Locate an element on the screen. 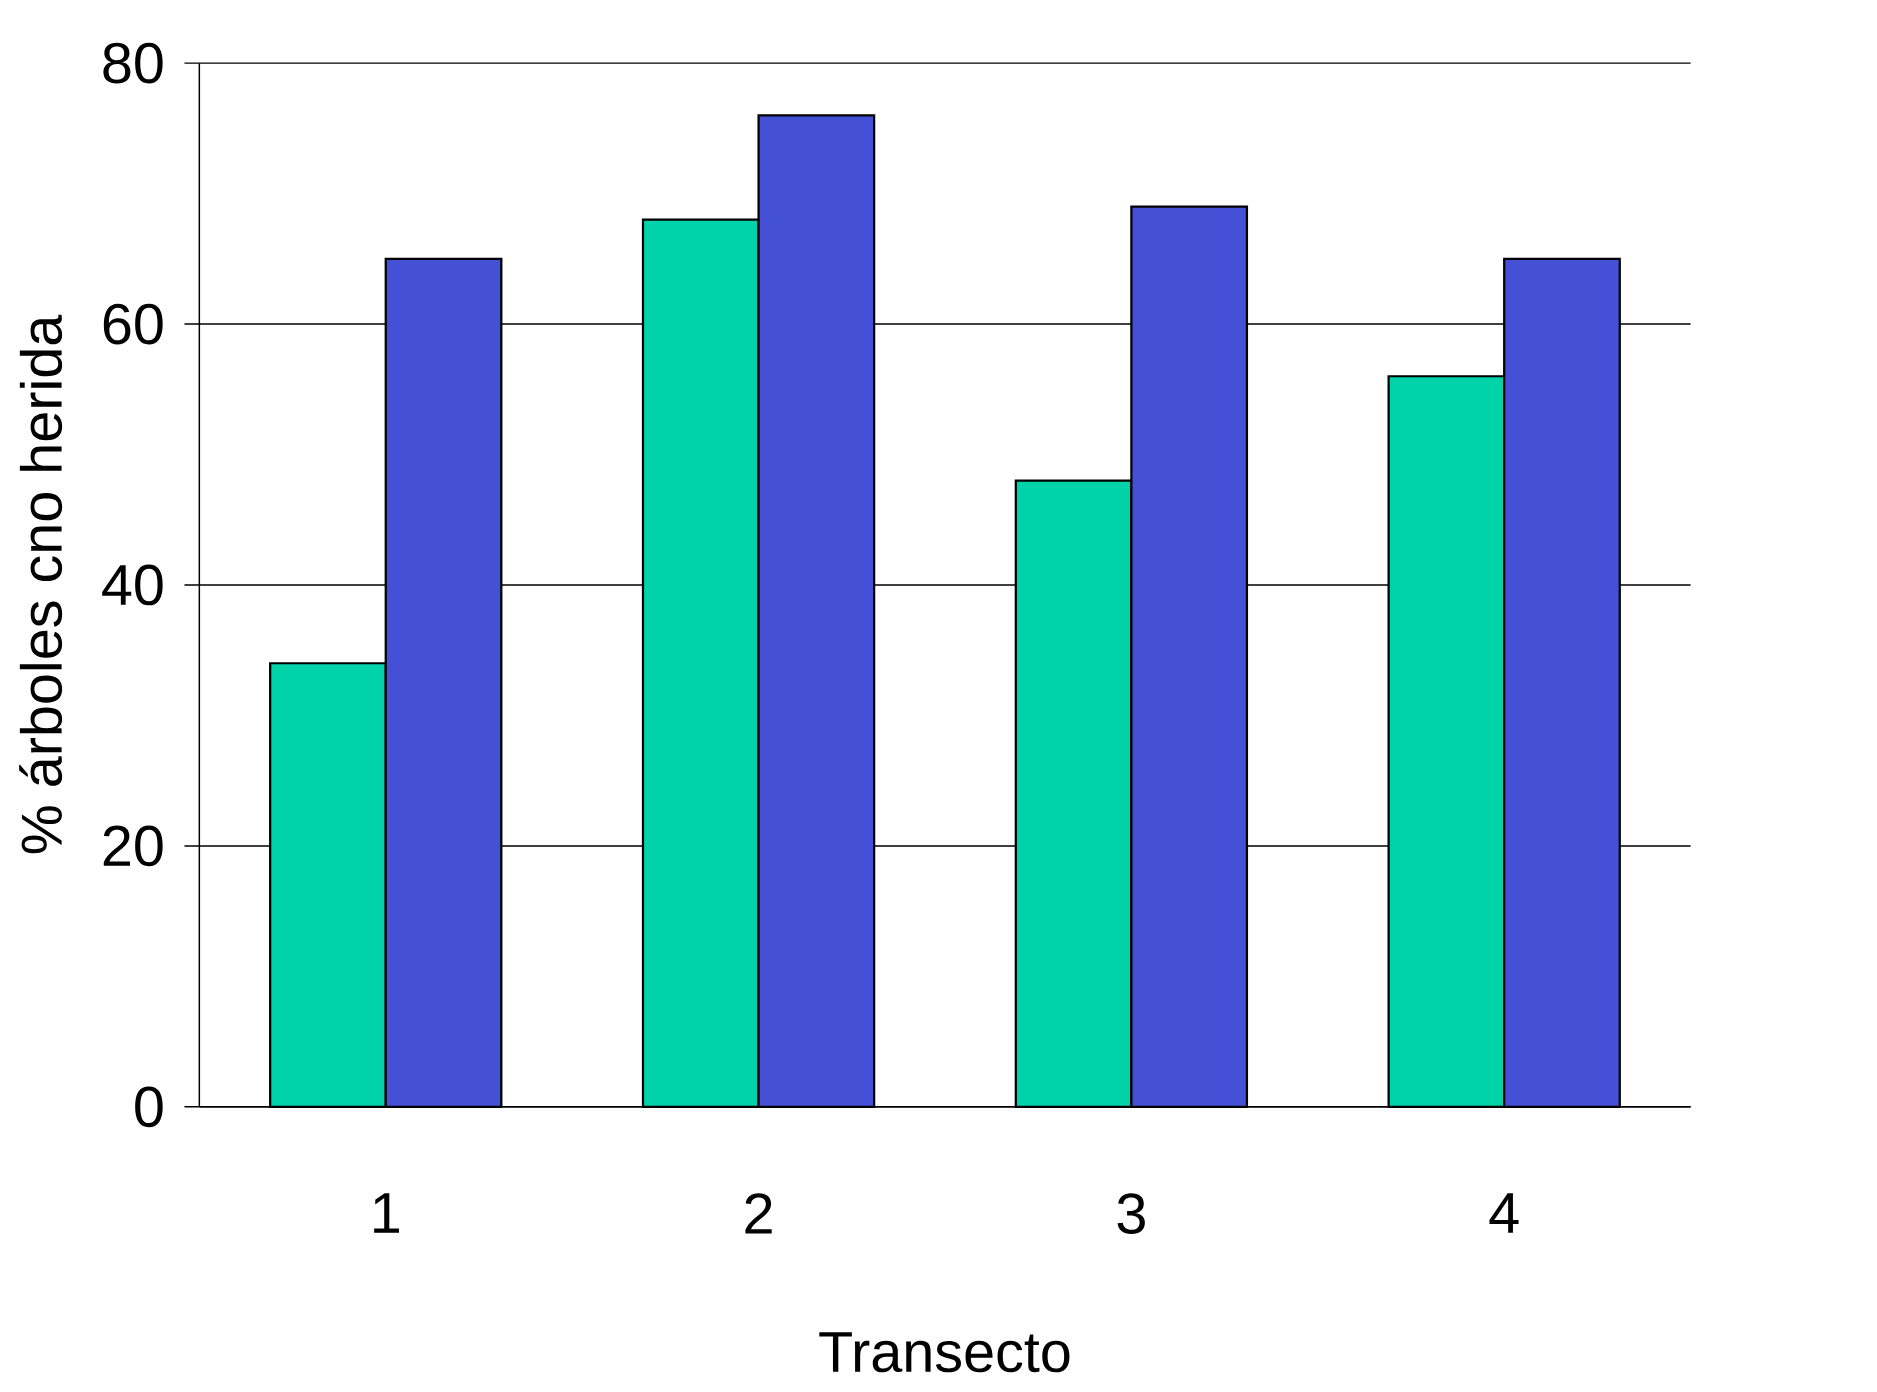 The height and width of the screenshot is (1392, 1877). y-tick-label: 40 is located at coordinates (132, 585).